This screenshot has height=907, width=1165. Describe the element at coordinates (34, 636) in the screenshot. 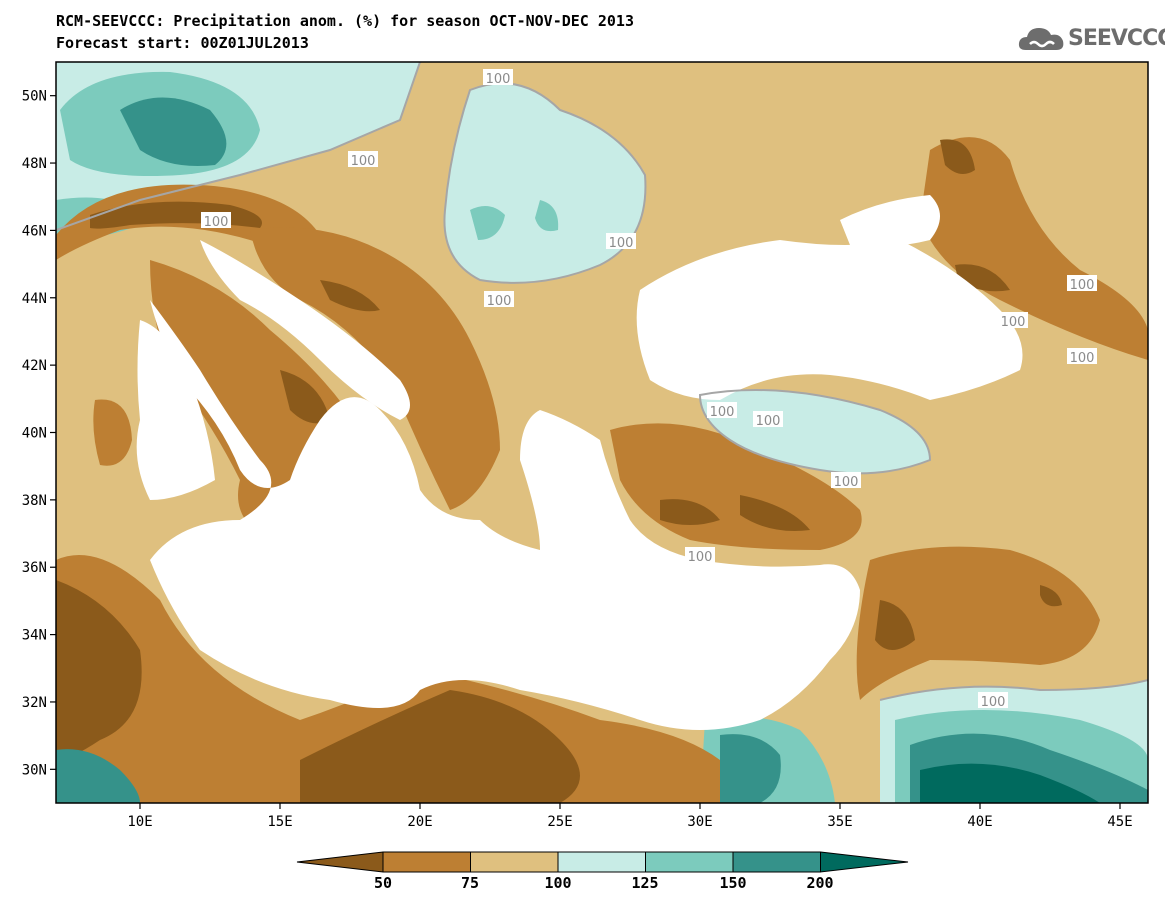

I see `lat-tick-label: 34N` at that location.